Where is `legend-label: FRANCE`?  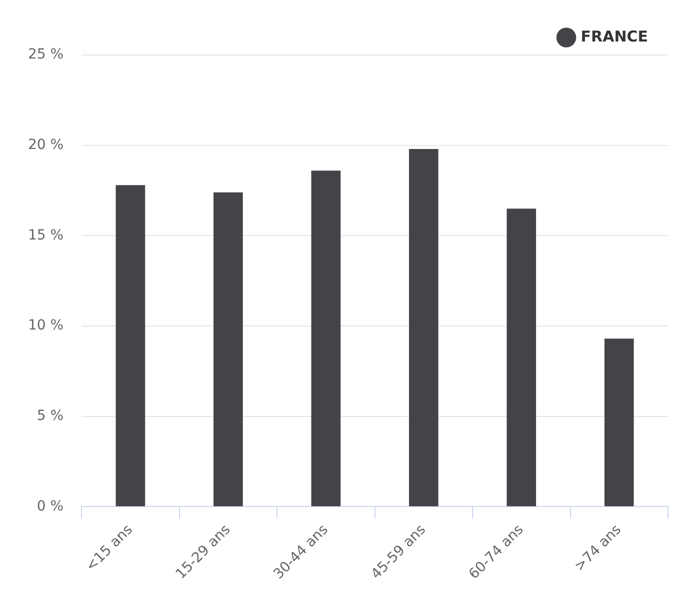 legend-label: FRANCE is located at coordinates (614, 36).